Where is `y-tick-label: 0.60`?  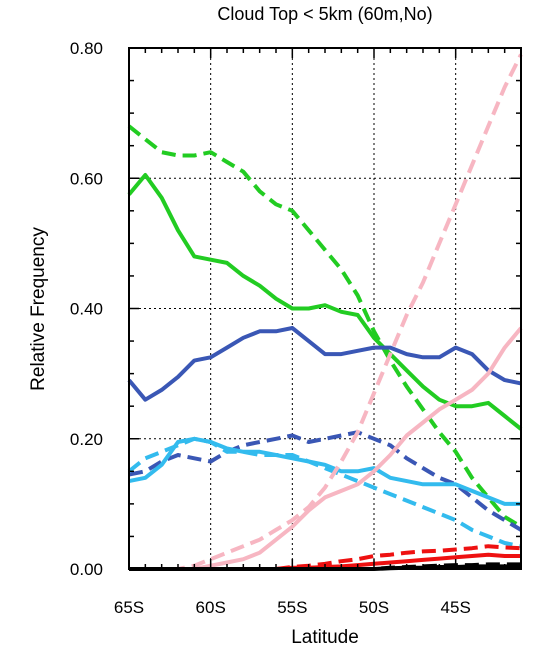 y-tick-label: 0.60 is located at coordinates (86, 178).